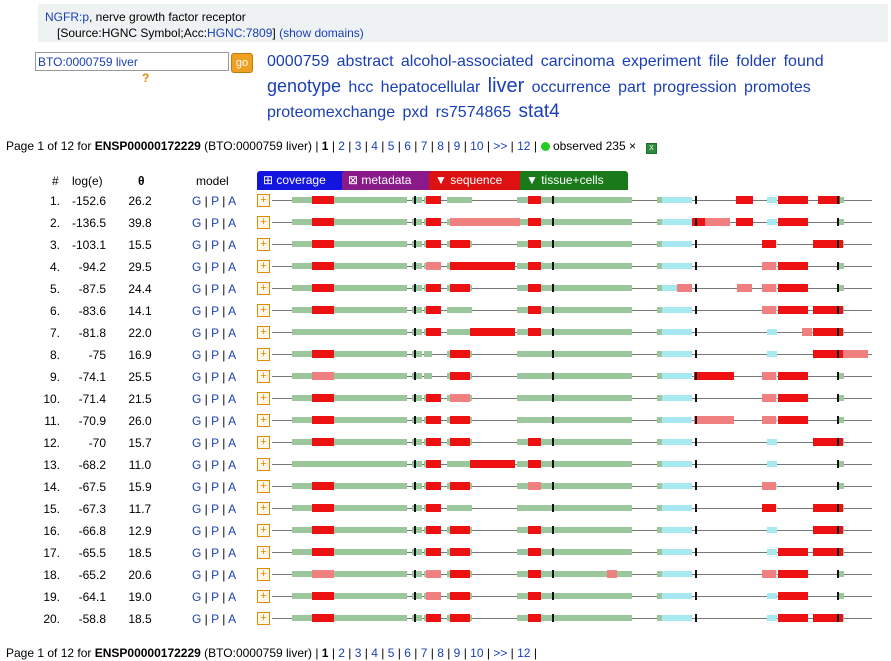  I want to click on page-link-3: 3, so click(358, 653).